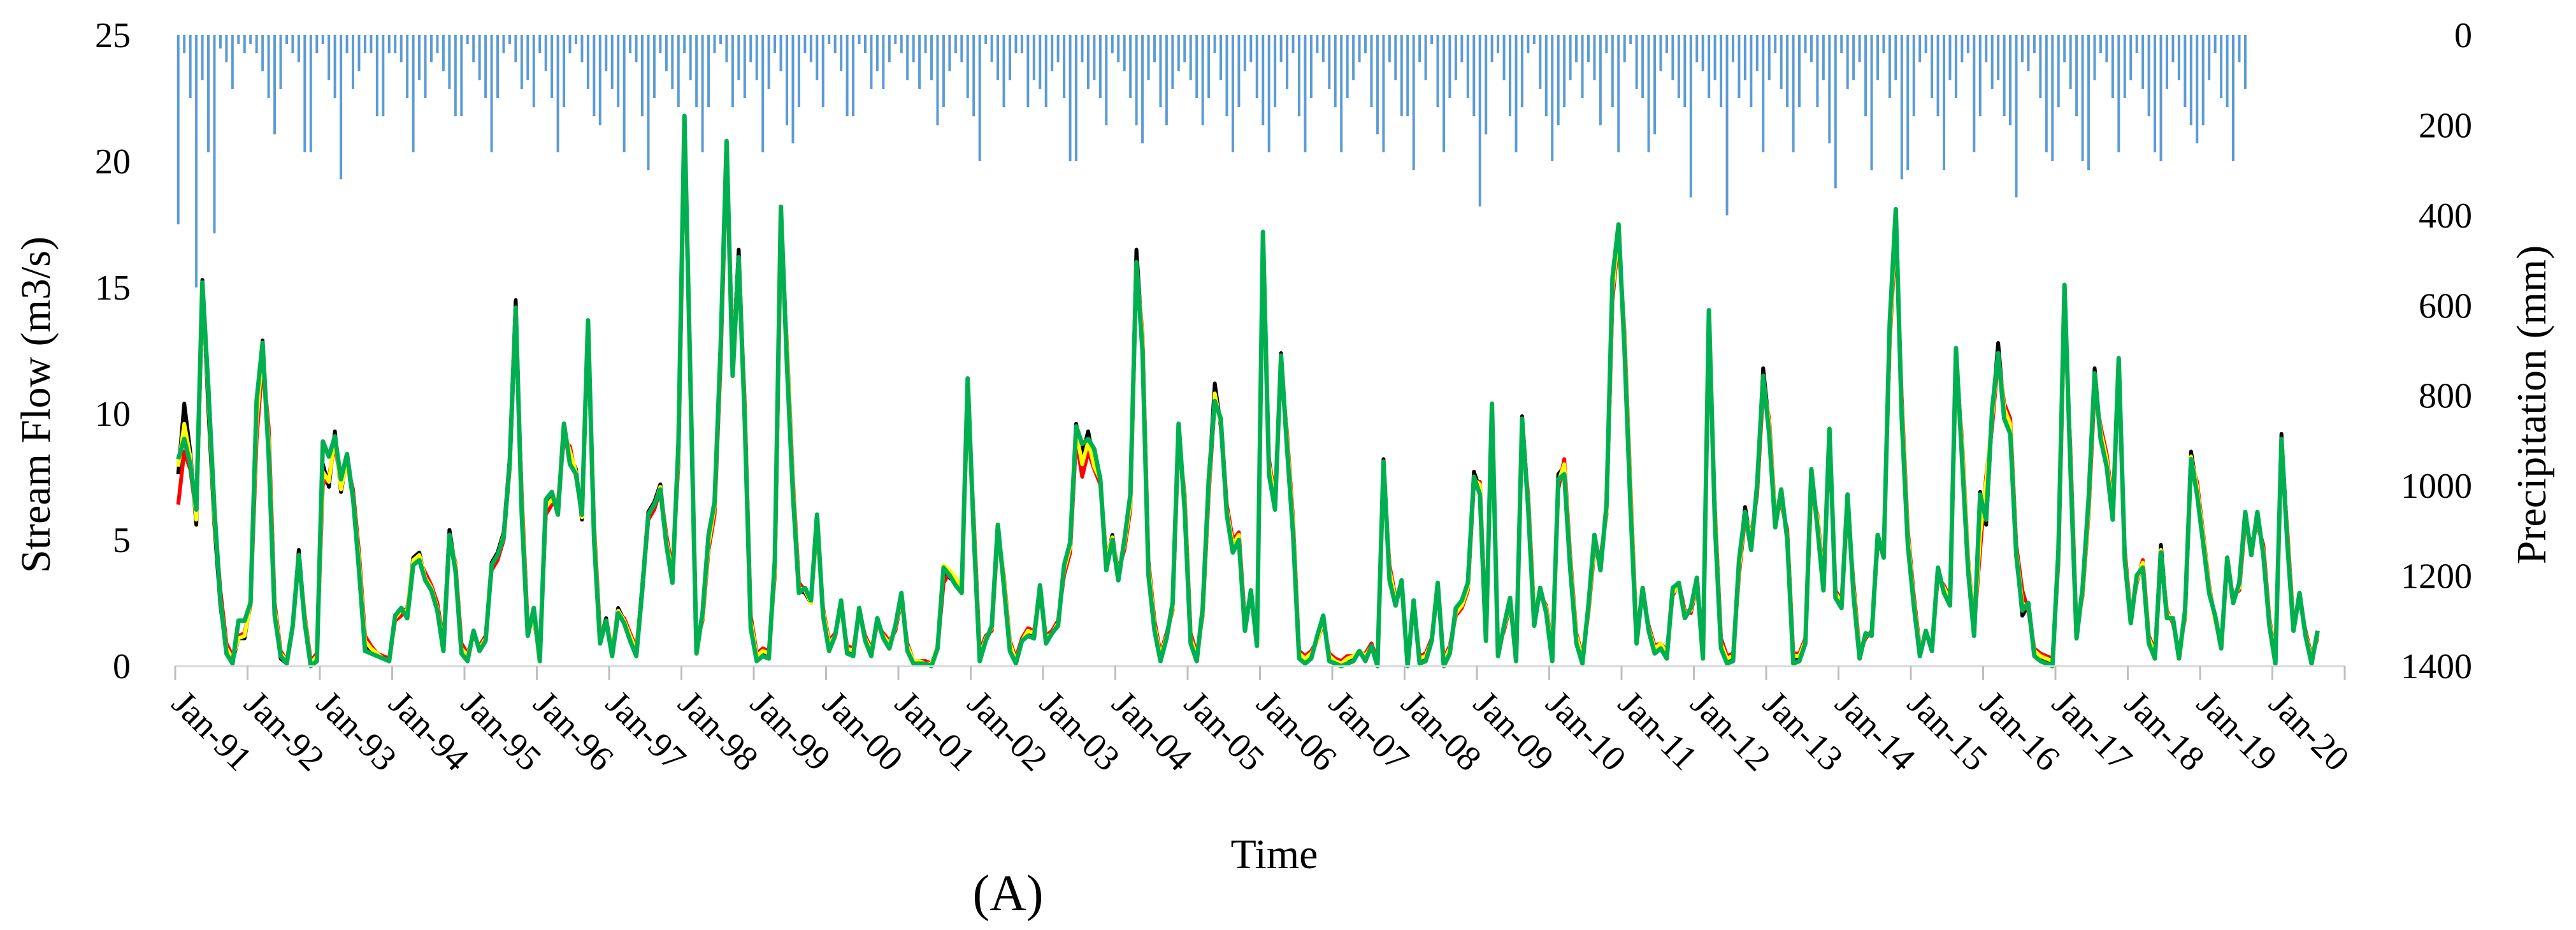 The width and height of the screenshot is (2576, 930). Describe the element at coordinates (791, 730) in the screenshot. I see `x-tick-label: Jan-99` at that location.